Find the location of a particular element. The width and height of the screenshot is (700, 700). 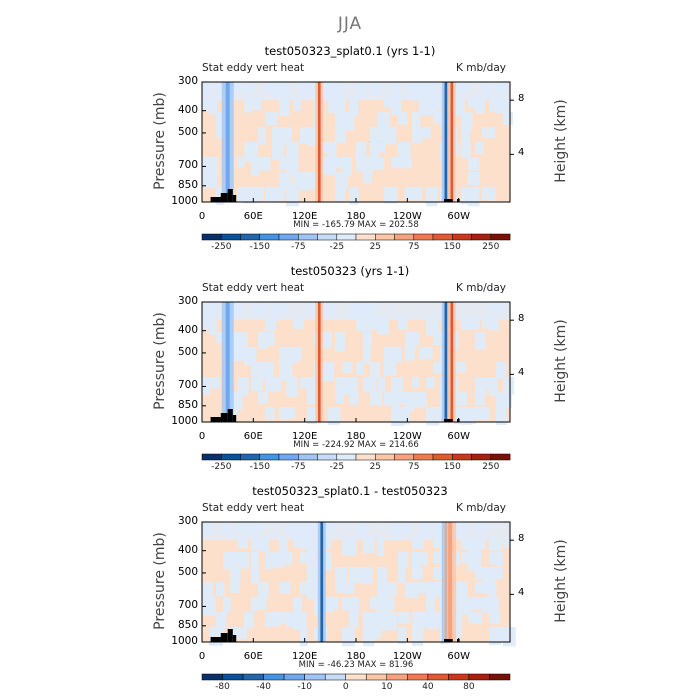

x-tick-label: 60E is located at coordinates (253, 436).